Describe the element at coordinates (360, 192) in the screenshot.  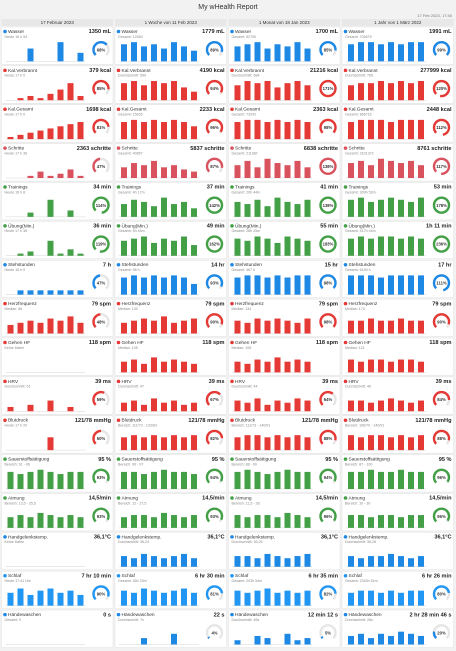
I see `metric-sub: Gesamt: 309h 53m` at that location.